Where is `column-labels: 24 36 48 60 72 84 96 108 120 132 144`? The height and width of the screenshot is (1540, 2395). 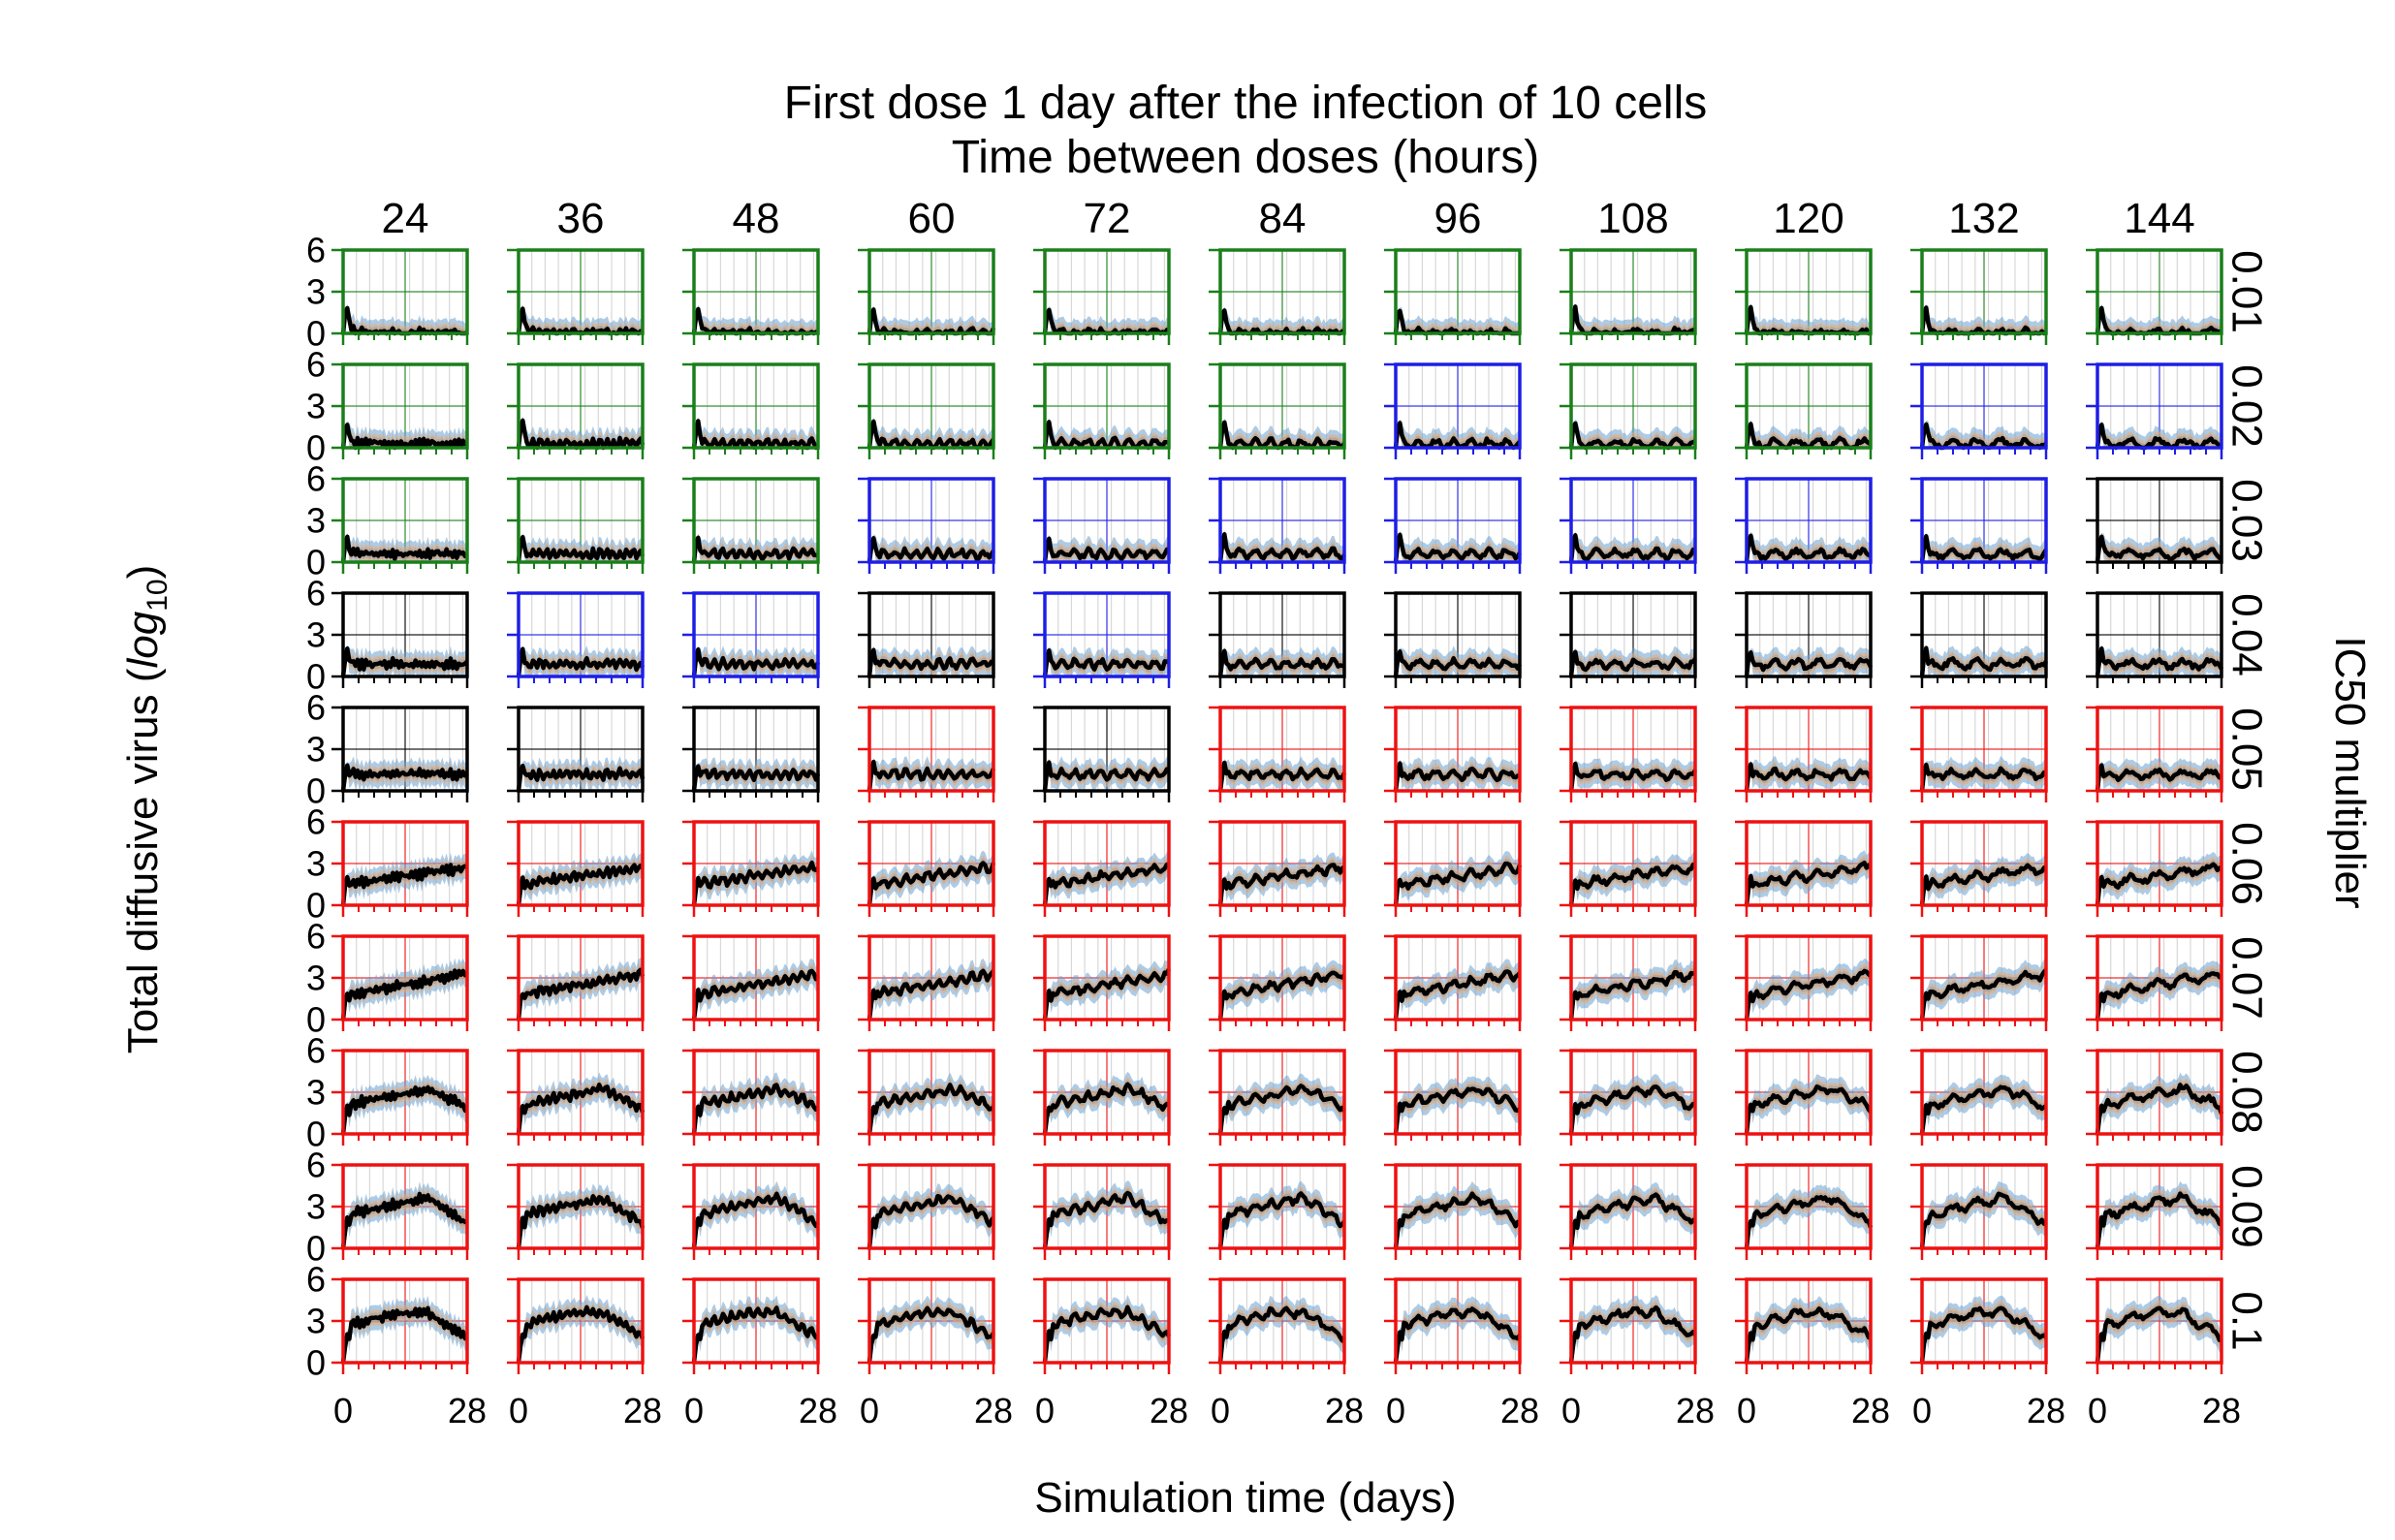 column-labels: 24 36 48 60 72 84 96 108 120 132 144 is located at coordinates (1288, 218).